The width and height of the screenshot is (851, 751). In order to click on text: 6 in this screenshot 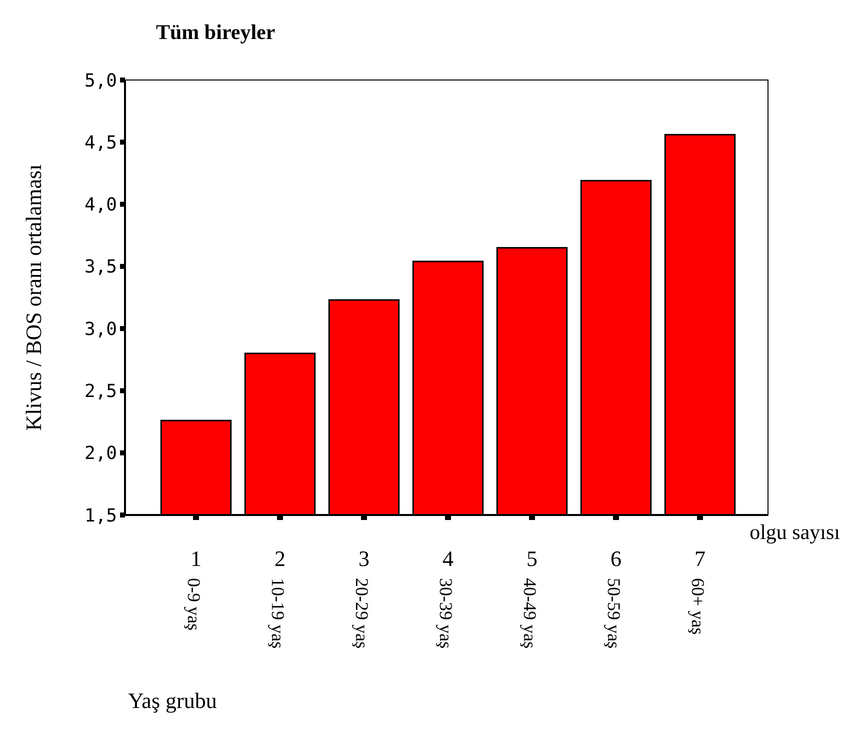, I will do `click(616, 558)`.